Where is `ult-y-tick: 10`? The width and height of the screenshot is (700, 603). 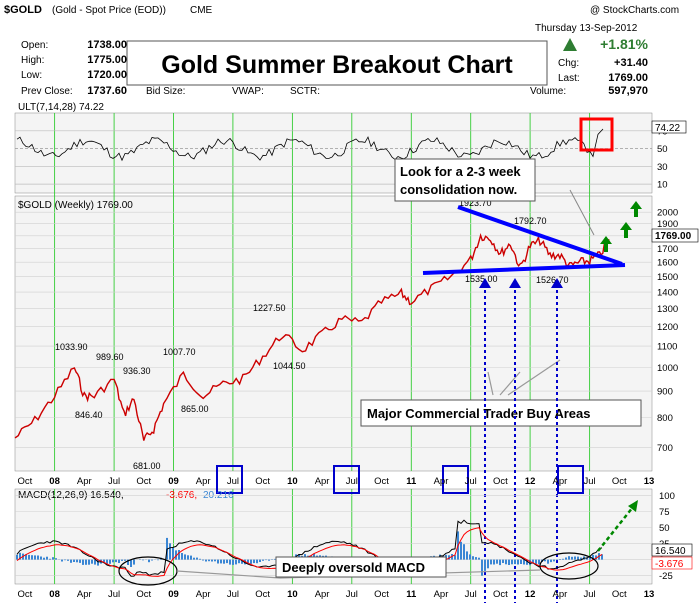 ult-y-tick: 10 is located at coordinates (662, 185).